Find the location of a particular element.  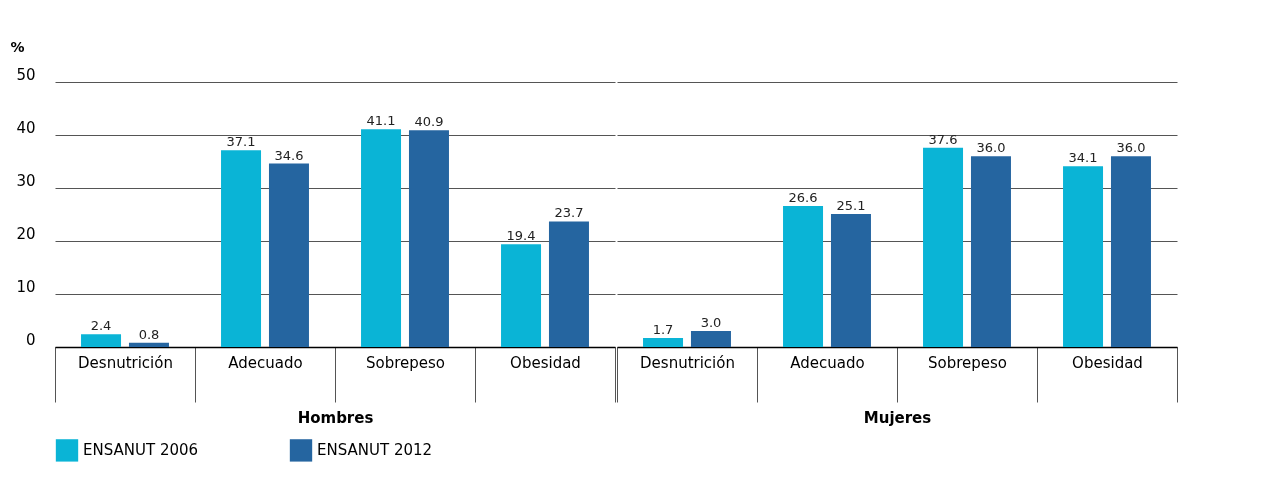

data-label: 37.1 is located at coordinates (241, 142).